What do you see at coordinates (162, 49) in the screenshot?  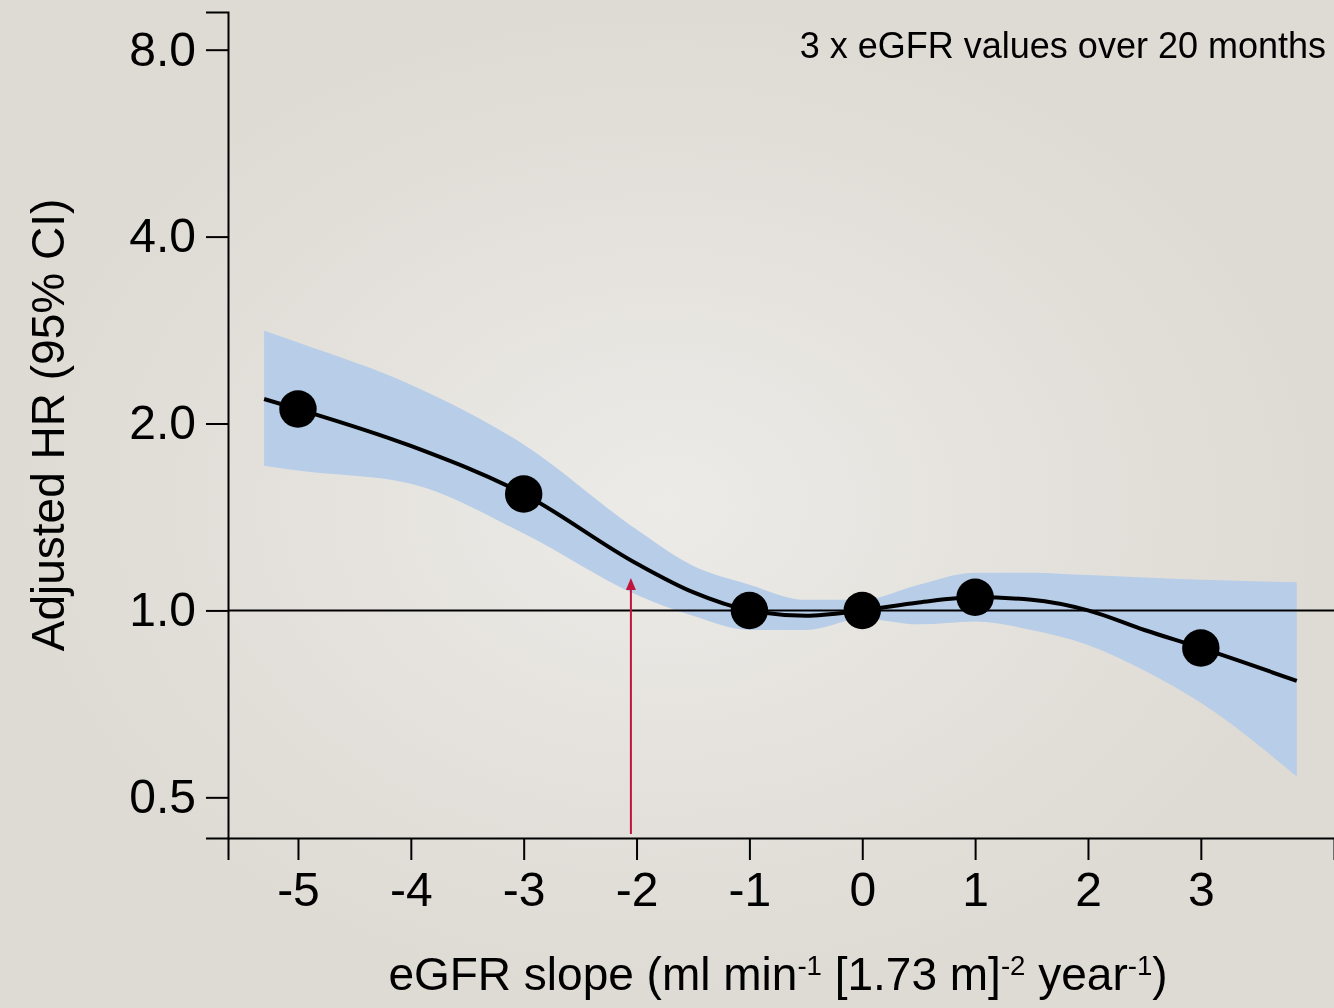 I see `y-tick-label: 8.0` at bounding box center [162, 49].